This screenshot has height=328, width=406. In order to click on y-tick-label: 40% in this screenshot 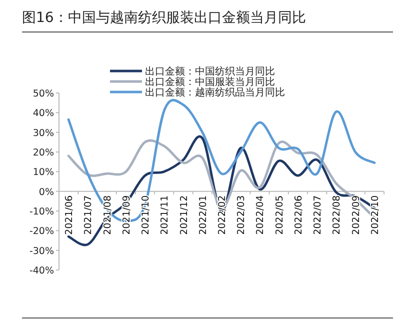, I will do `click(43, 114)`.